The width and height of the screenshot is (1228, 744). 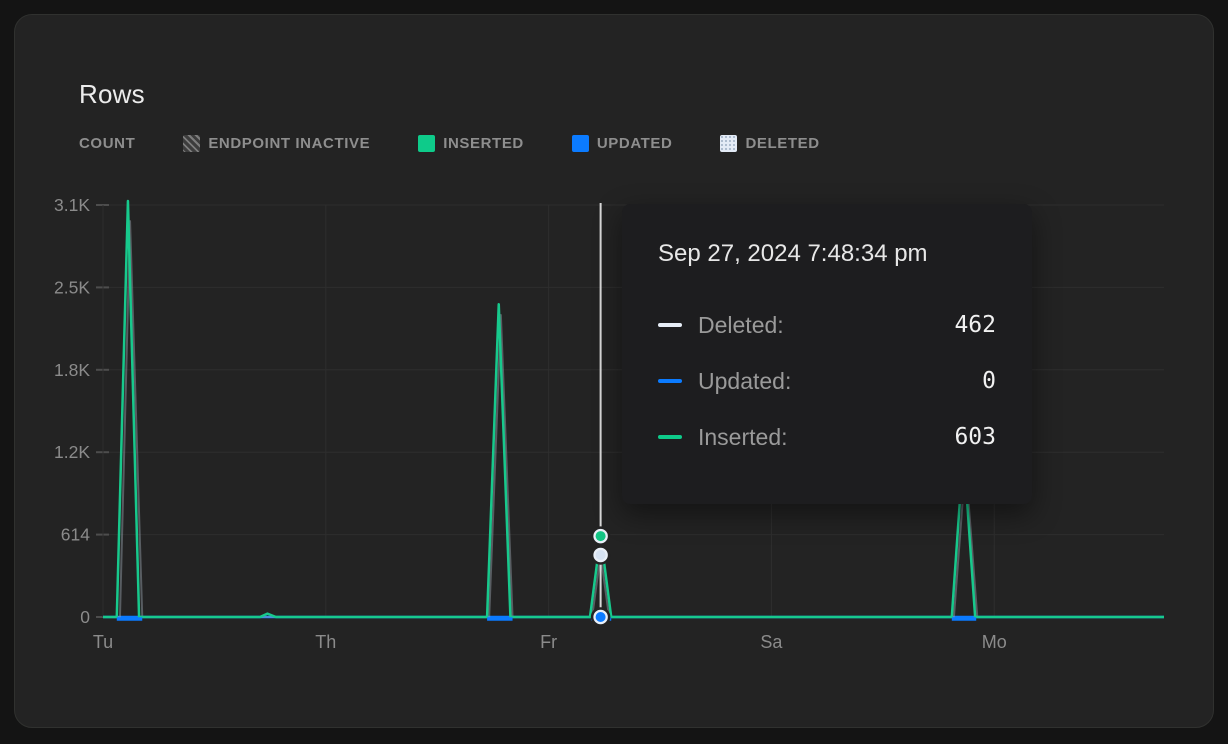 What do you see at coordinates (975, 325) in the screenshot?
I see `tooltip-row-value: 462` at bounding box center [975, 325].